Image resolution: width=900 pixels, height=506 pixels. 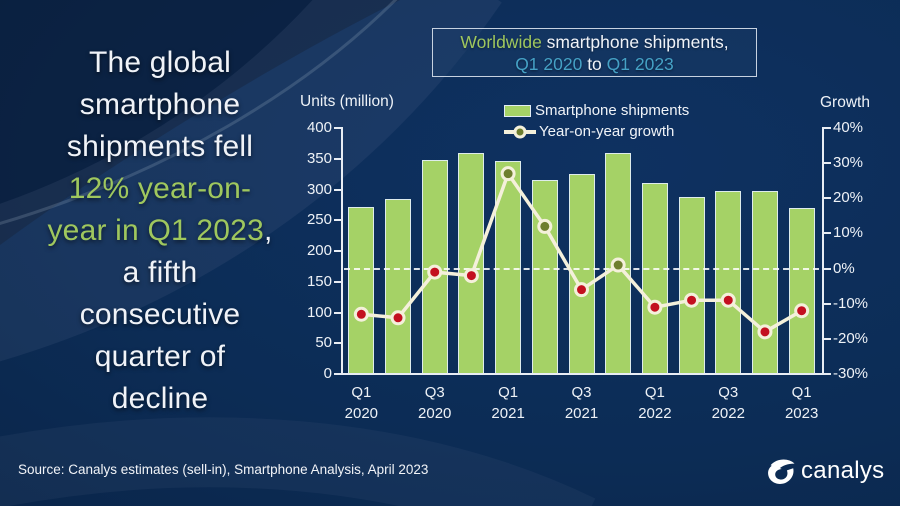 I want to click on chart-title-line1: Worldwide smartphone shipments,, so click(x=594, y=42).